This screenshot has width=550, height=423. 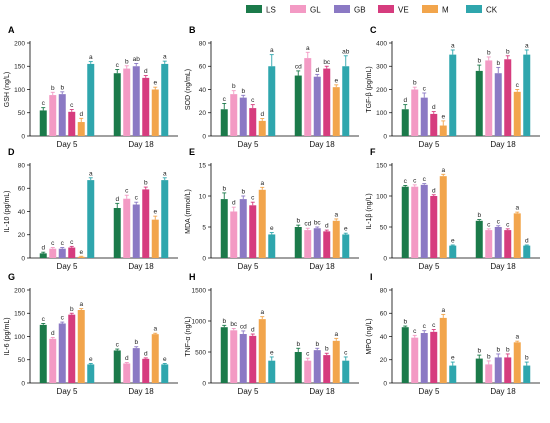 What do you see at coordinates (11, 152) in the screenshot?
I see `panel-letter: D` at bounding box center [11, 152].